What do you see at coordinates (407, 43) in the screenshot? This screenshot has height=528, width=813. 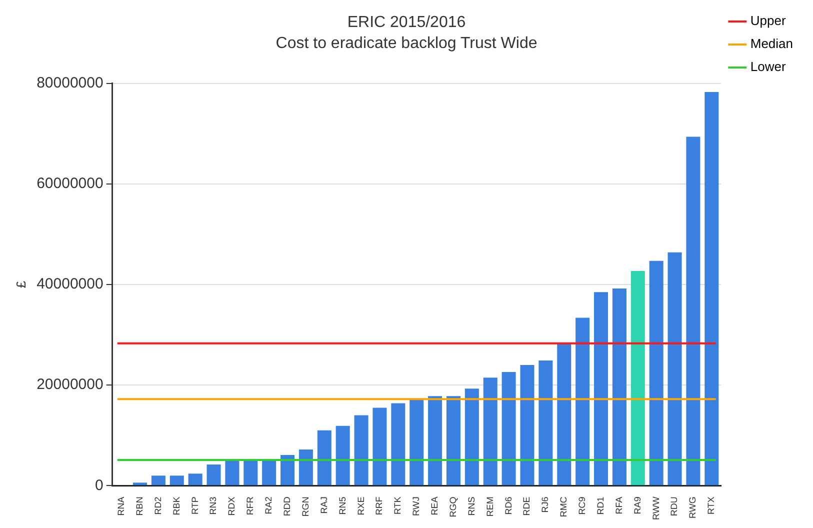 I see `chart-subtitle: Cost to eradicate backlog Trust Wide` at bounding box center [407, 43].